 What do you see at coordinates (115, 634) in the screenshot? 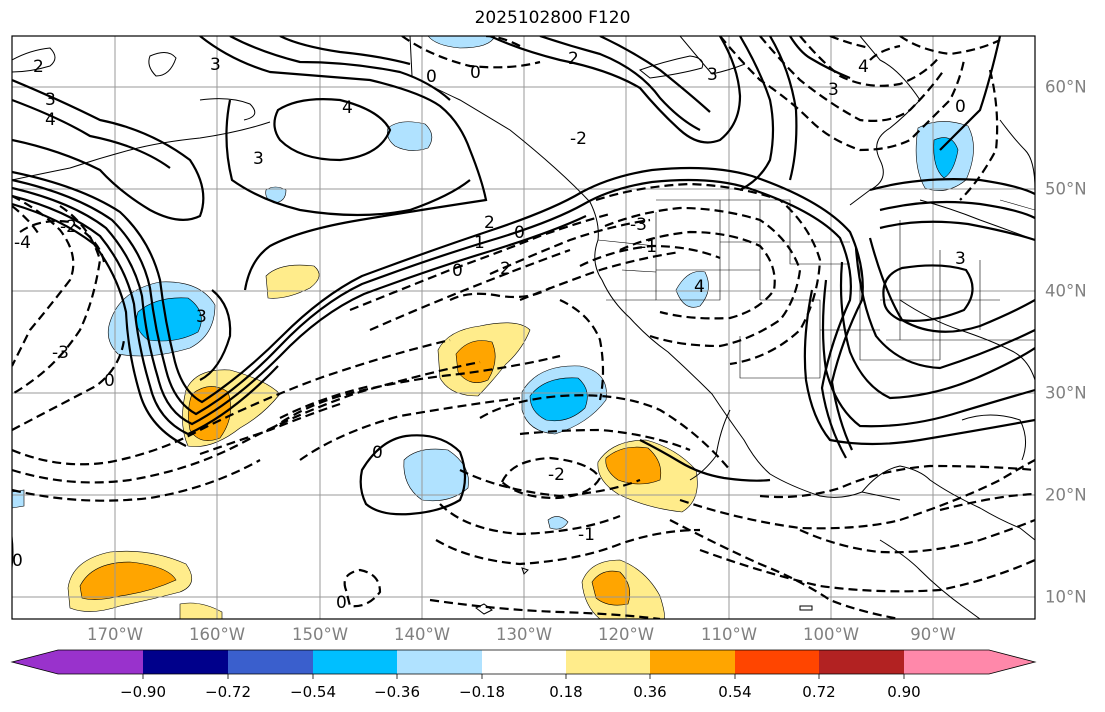
I see `lon-label-170w: 170°W` at bounding box center [115, 634].